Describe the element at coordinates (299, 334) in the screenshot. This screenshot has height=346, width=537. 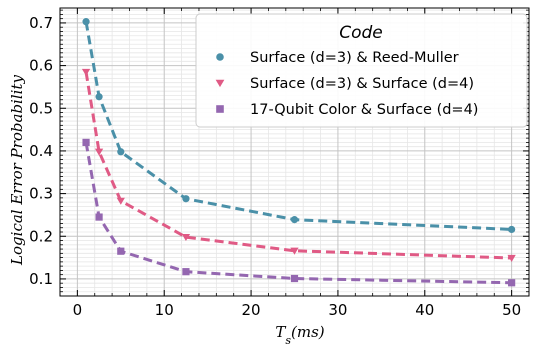
I see `x-axis-title: Ts(ms)` at that location.